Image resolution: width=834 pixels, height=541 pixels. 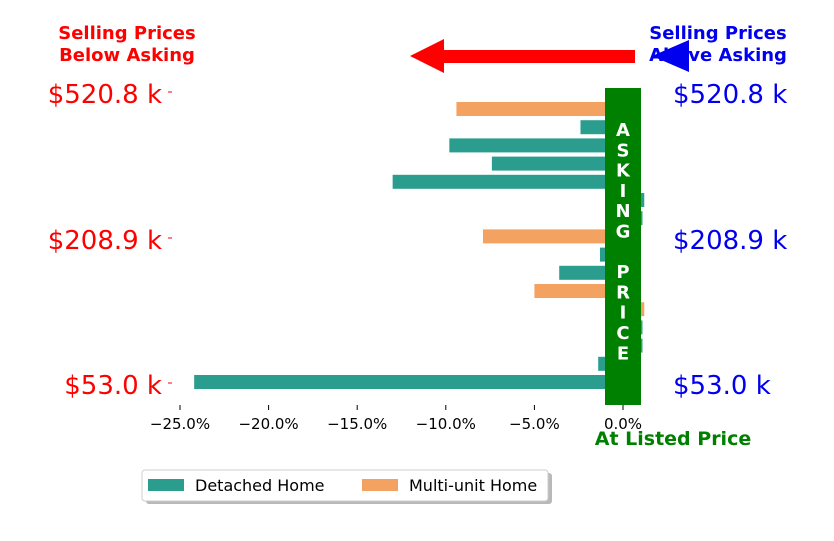 What do you see at coordinates (268, 424) in the screenshot?
I see `x-tick-label-2: −20.0%` at bounding box center [268, 424].